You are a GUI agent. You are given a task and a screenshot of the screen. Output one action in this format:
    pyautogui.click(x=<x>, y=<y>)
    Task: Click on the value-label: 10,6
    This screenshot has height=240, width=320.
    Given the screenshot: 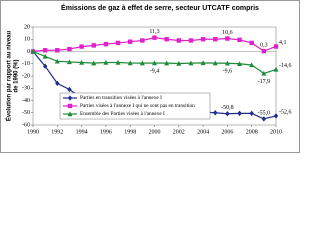 What is the action you would take?
    pyautogui.click(x=227, y=33)
    